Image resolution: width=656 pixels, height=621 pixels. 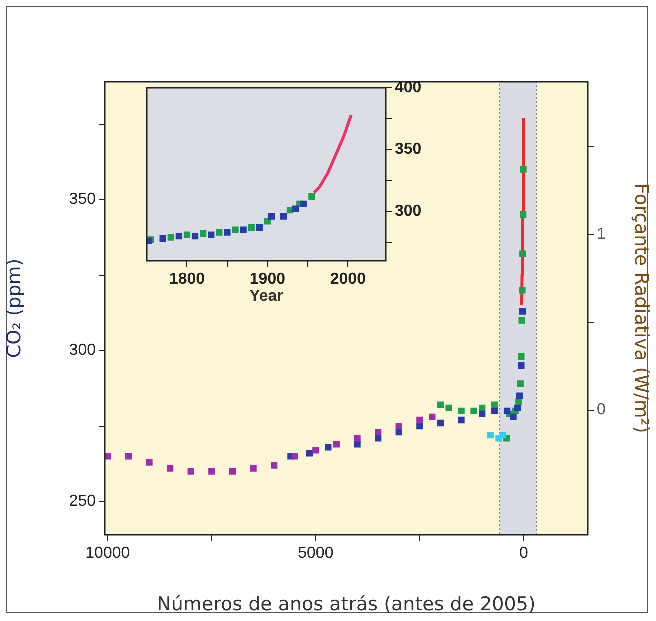 I want to click on x-tick-label: 1900, so click(x=268, y=279).